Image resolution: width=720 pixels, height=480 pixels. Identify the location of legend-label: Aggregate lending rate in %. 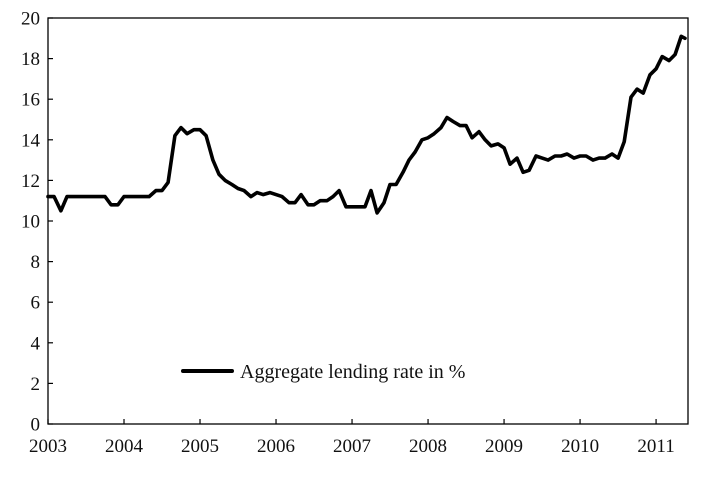
(352, 372).